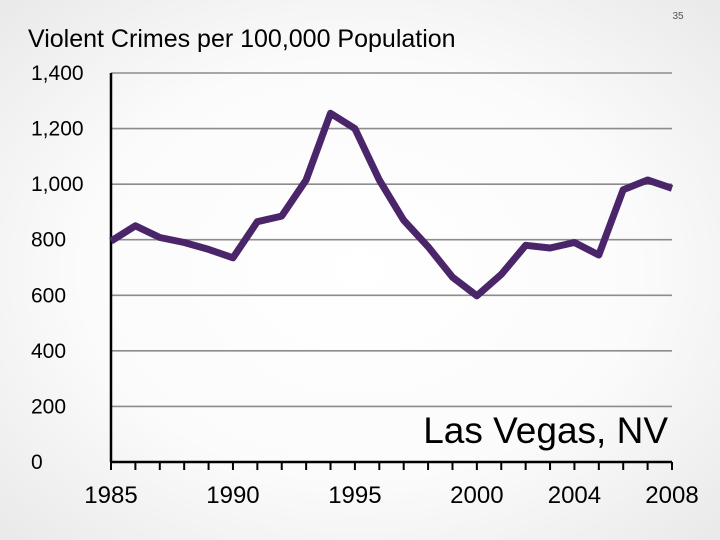 Image resolution: width=720 pixels, height=540 pixels. What do you see at coordinates (37, 462) in the screenshot?
I see `y-tick-label: 0` at bounding box center [37, 462].